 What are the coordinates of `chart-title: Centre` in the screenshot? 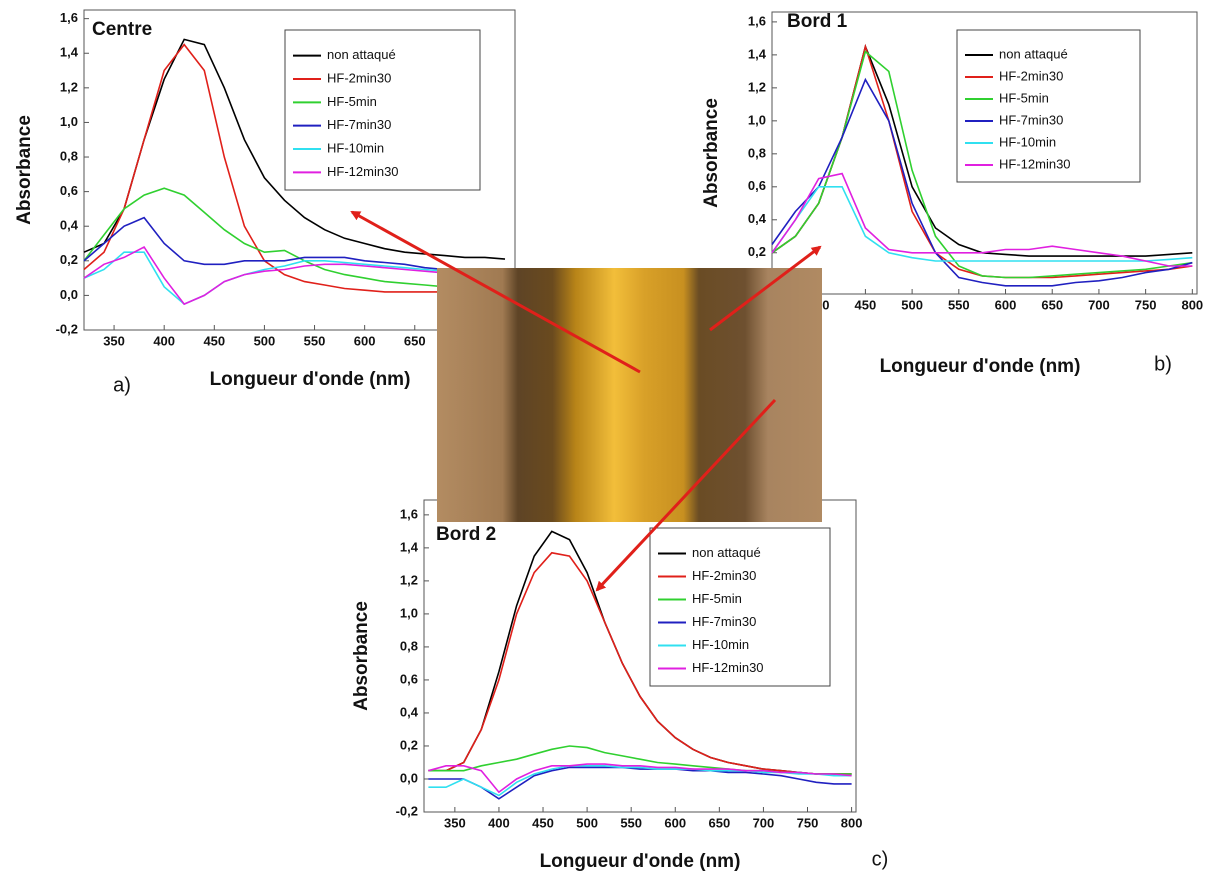 It's located at (122, 29).